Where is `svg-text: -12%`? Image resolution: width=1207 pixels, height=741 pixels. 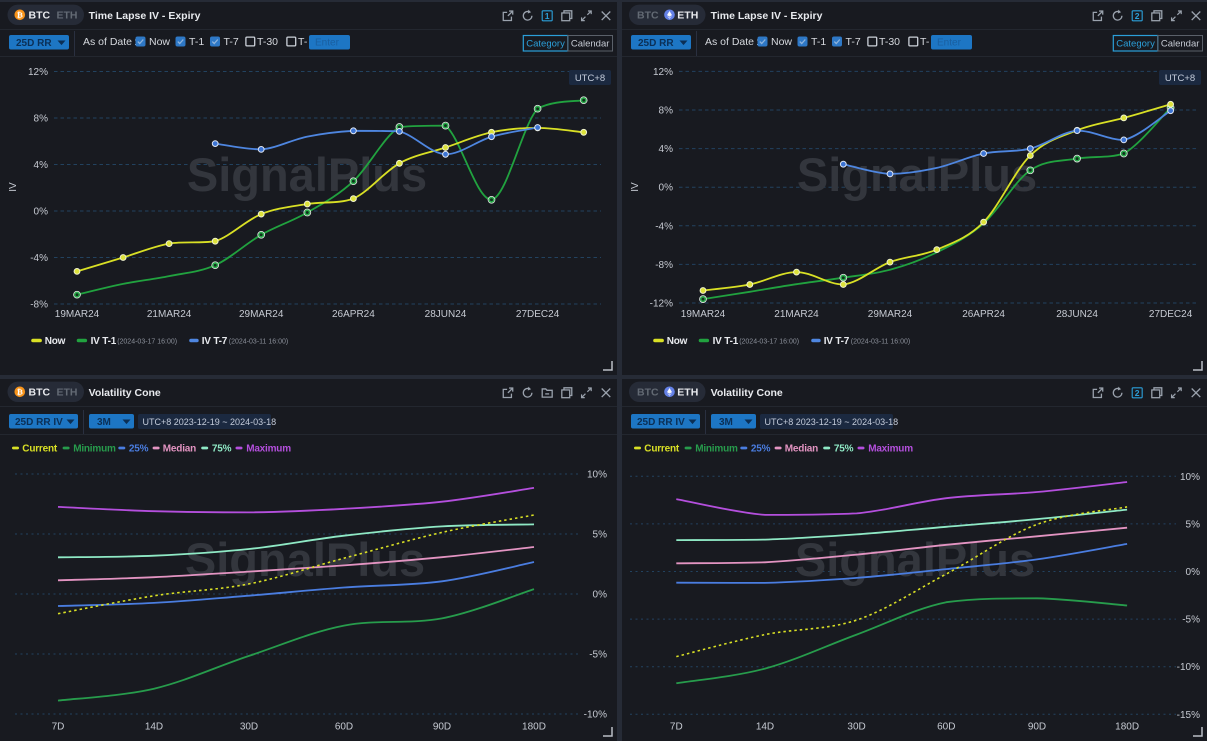 svg-text: -12% is located at coordinates (661, 304).